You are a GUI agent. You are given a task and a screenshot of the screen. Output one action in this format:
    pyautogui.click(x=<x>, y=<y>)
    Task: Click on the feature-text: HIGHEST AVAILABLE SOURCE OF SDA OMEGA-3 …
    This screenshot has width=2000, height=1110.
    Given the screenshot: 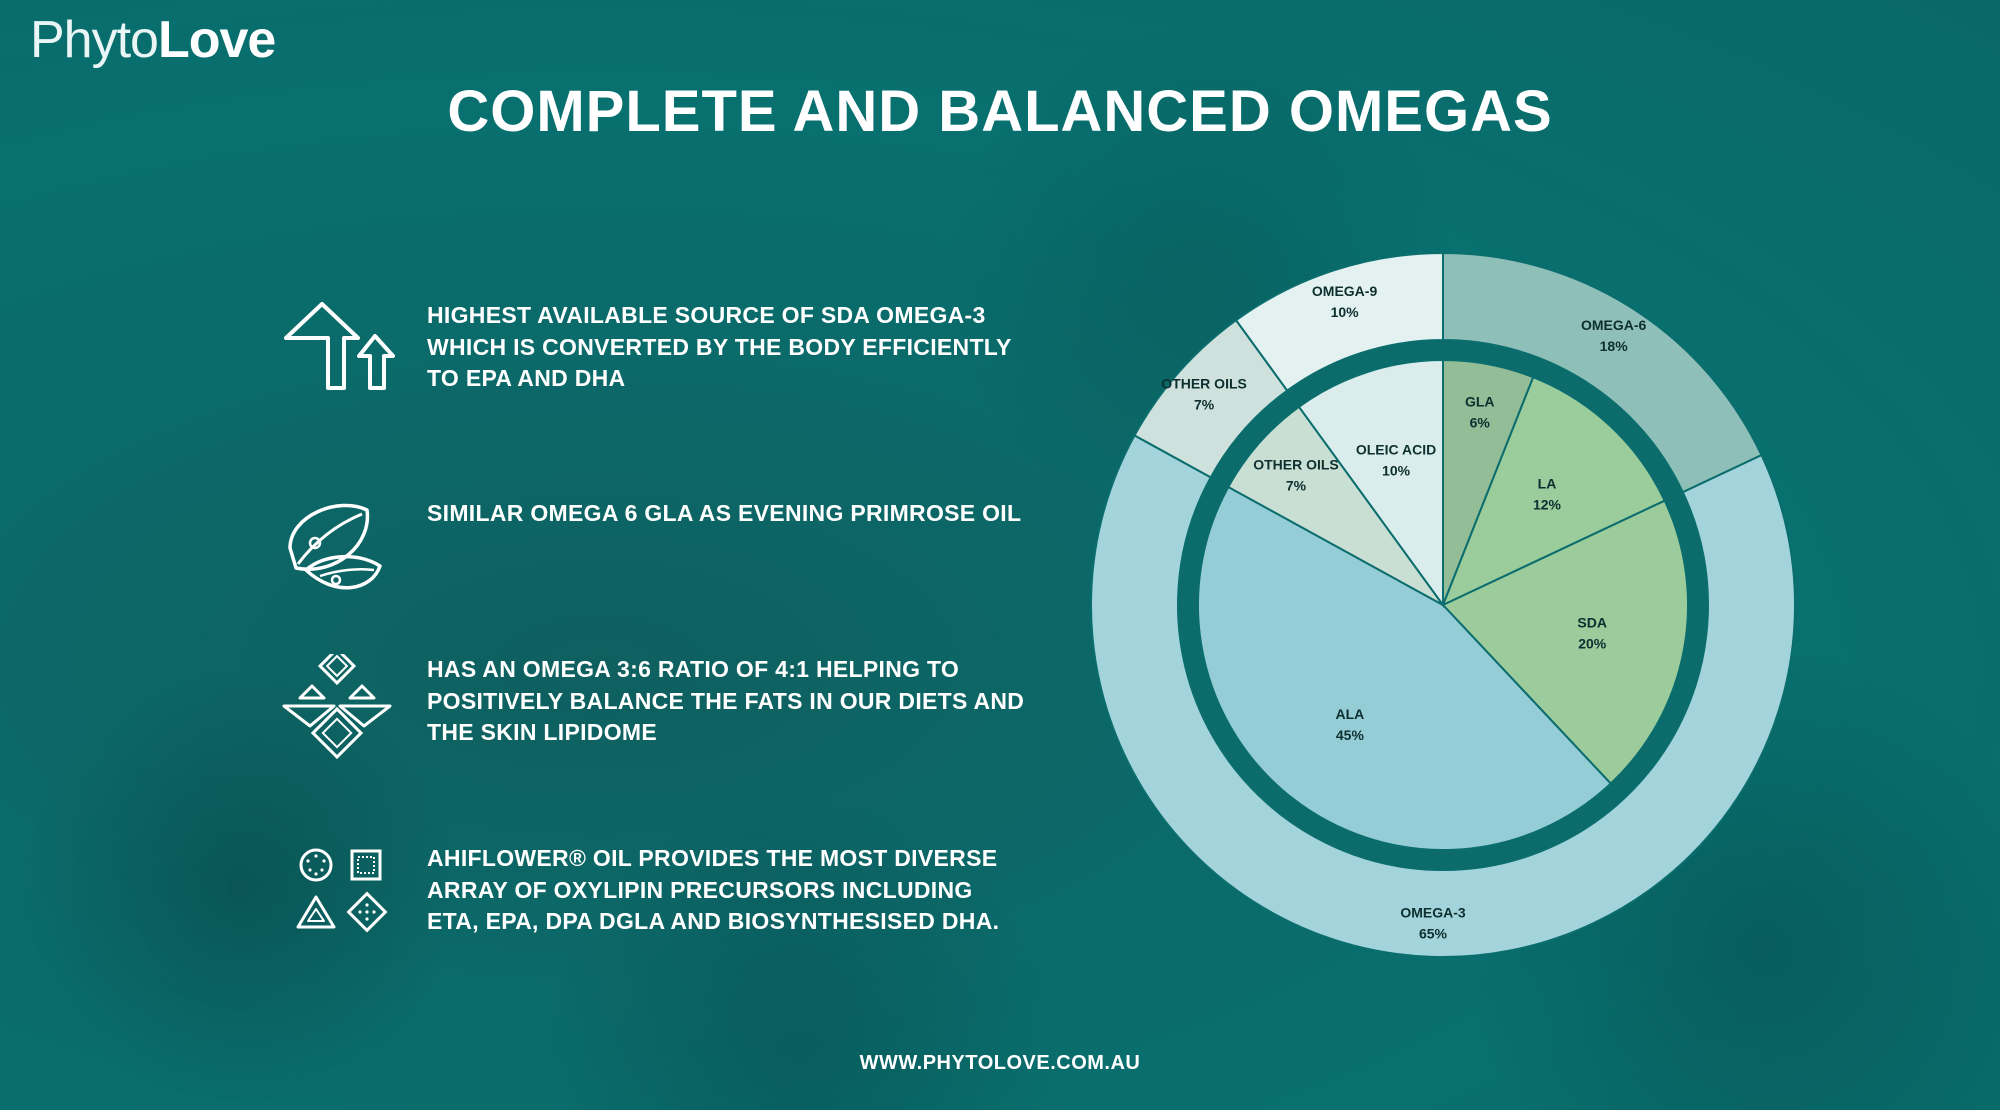 What is the action you would take?
    pyautogui.click(x=719, y=346)
    